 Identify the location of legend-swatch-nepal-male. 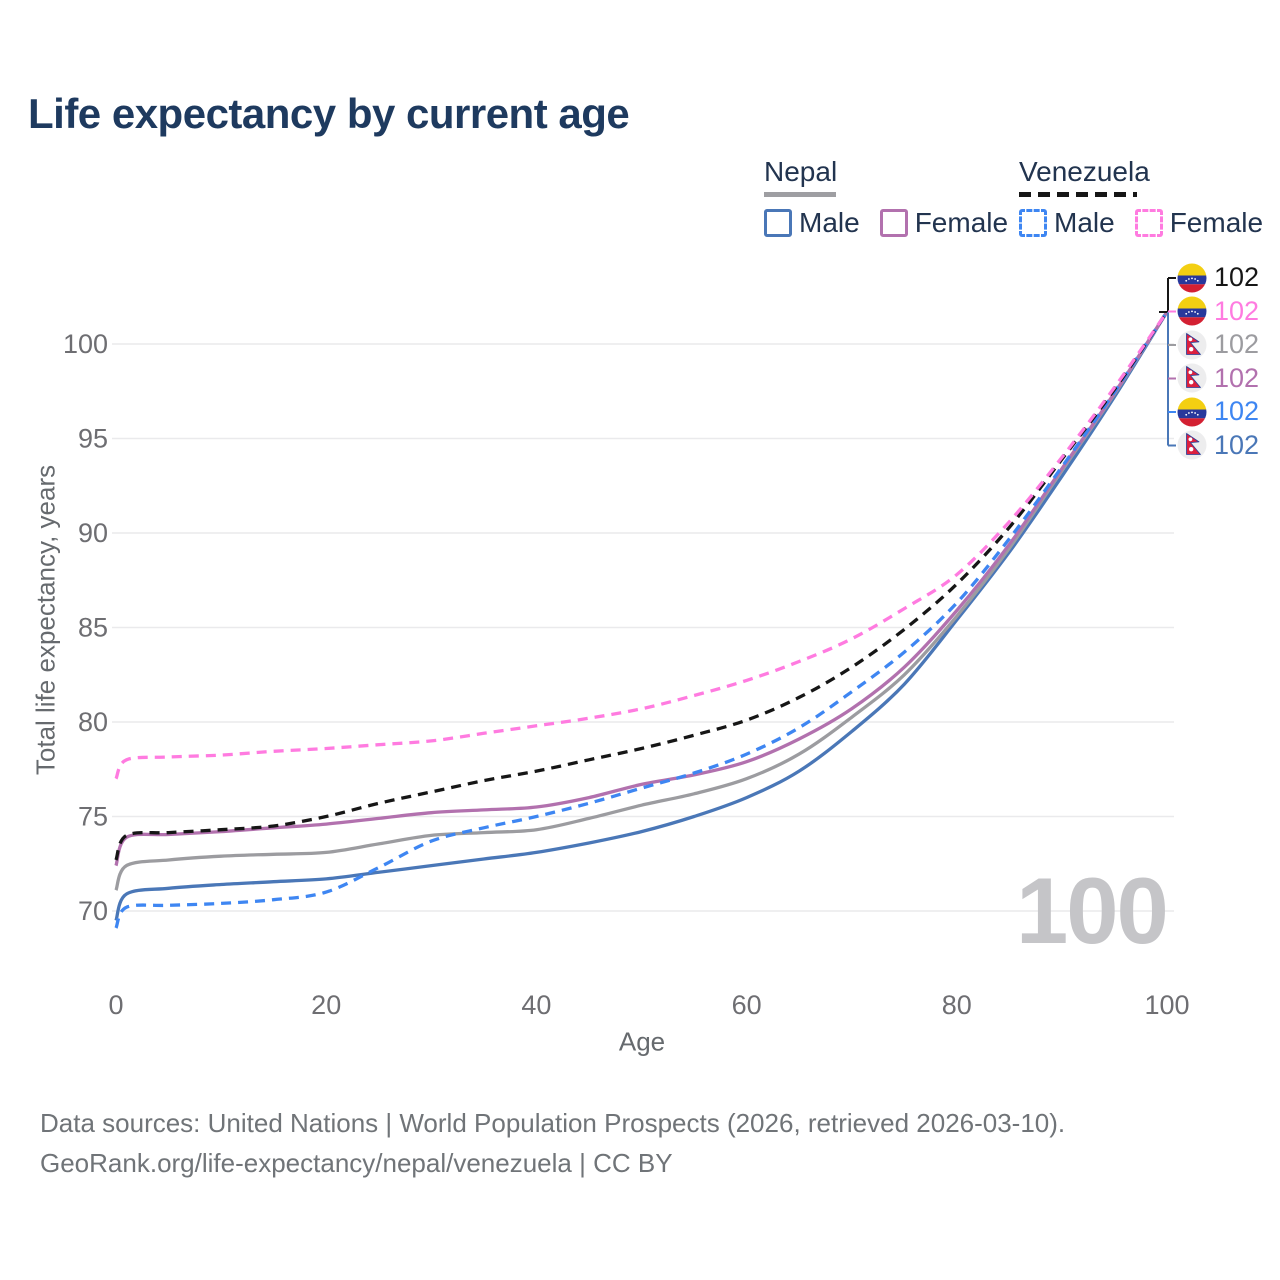
(778, 223).